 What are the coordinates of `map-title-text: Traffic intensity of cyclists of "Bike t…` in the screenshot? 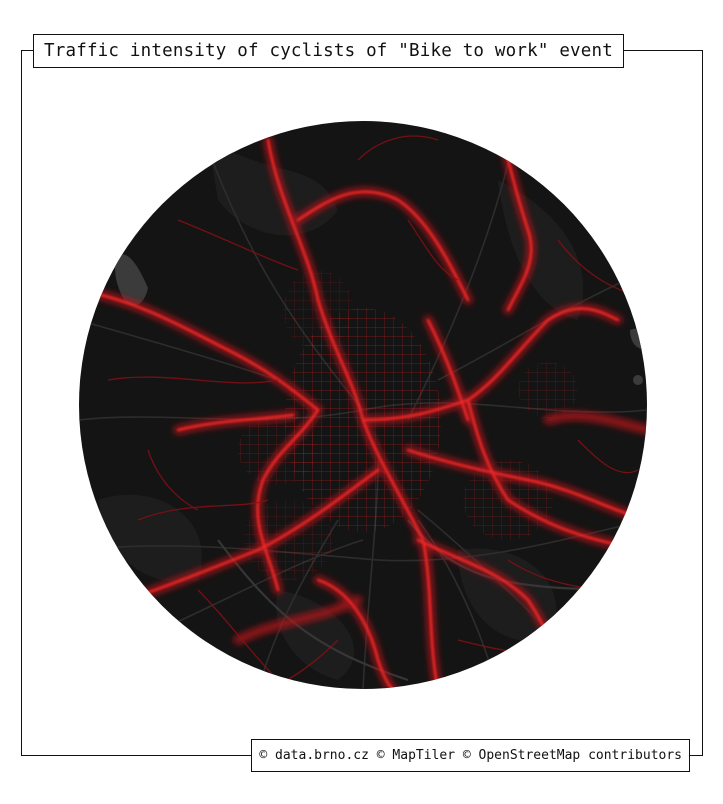 It's located at (329, 51).